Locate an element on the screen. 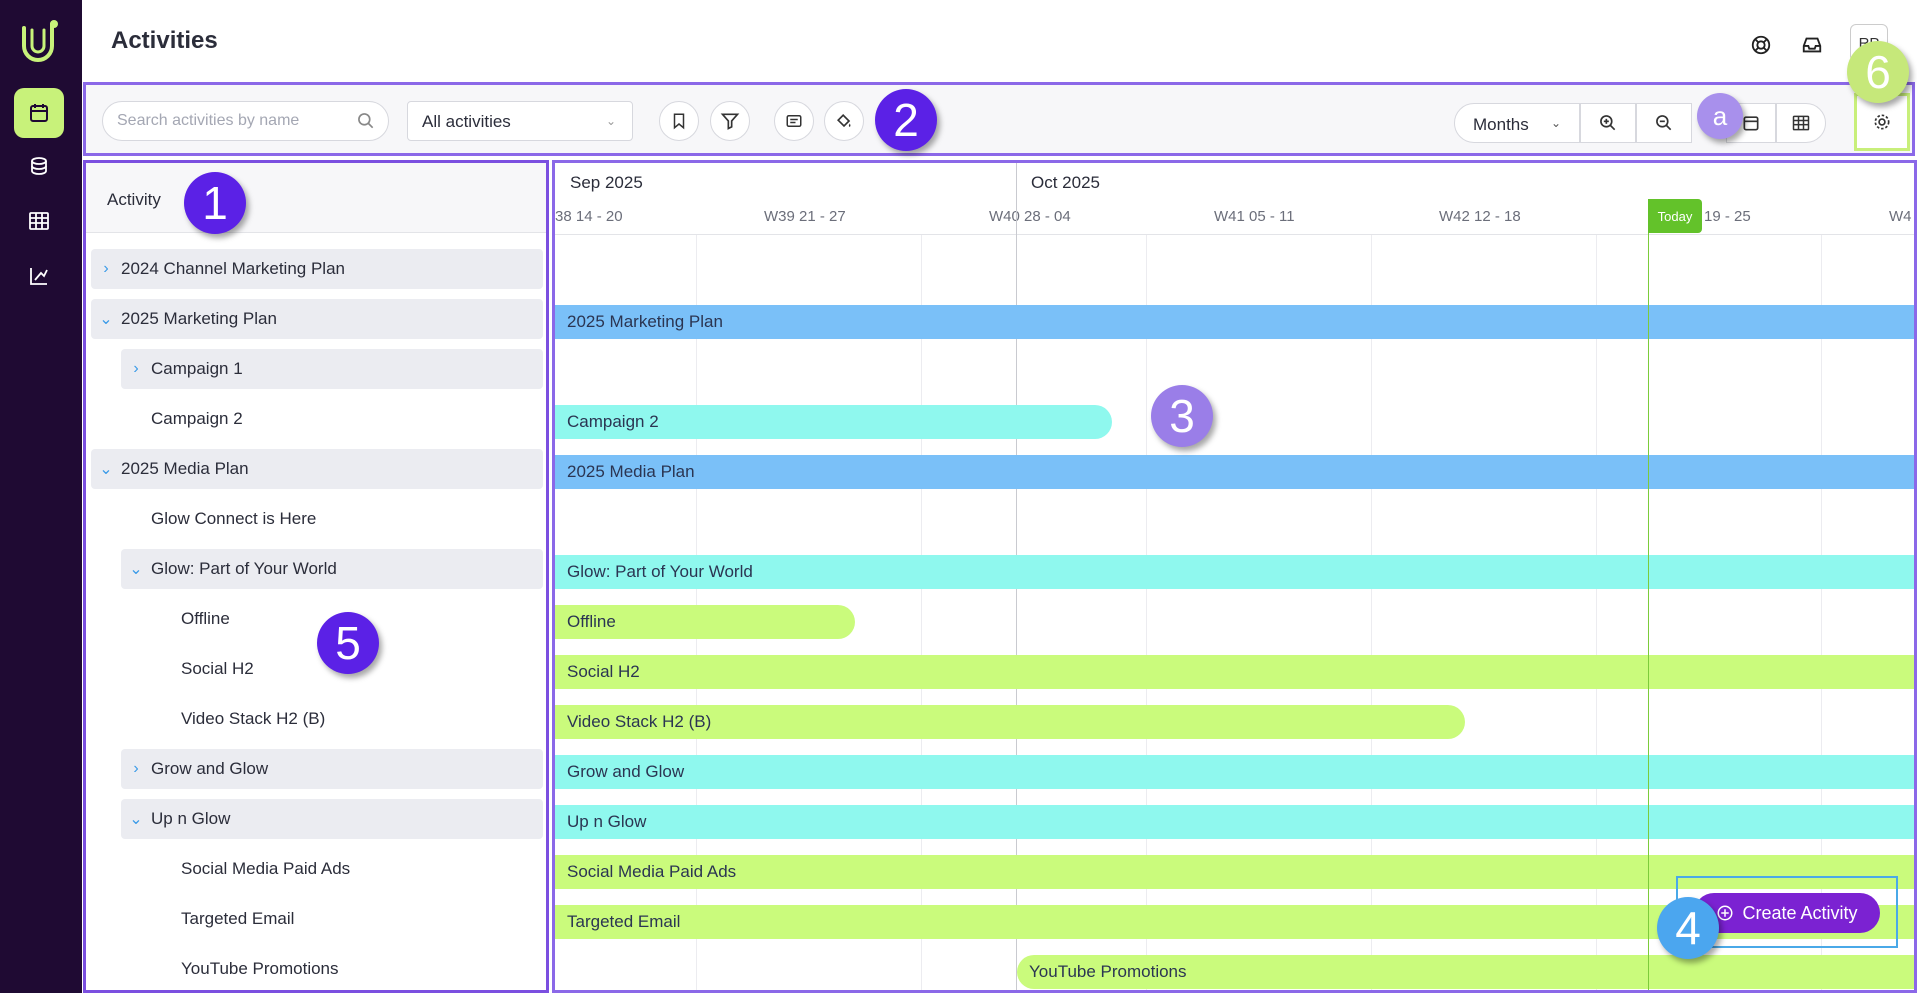  nav-table is located at coordinates (39, 221).